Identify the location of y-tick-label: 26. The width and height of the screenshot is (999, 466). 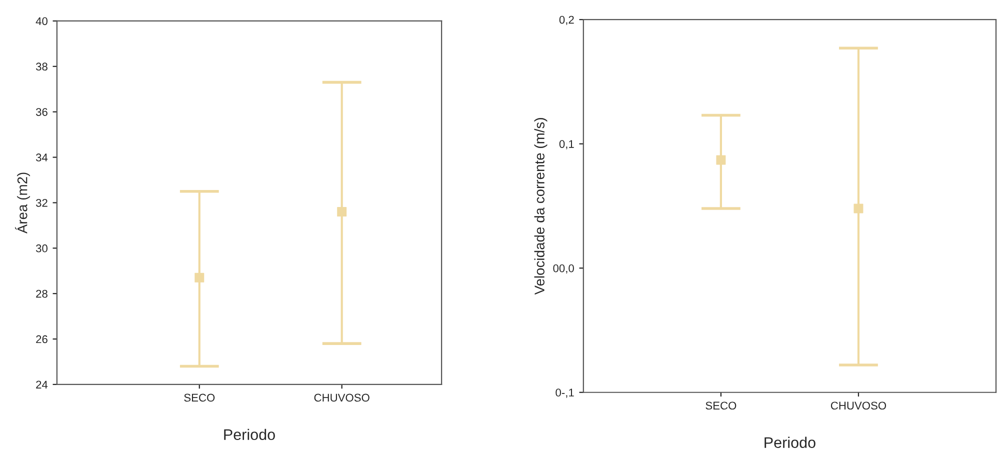
(42, 339).